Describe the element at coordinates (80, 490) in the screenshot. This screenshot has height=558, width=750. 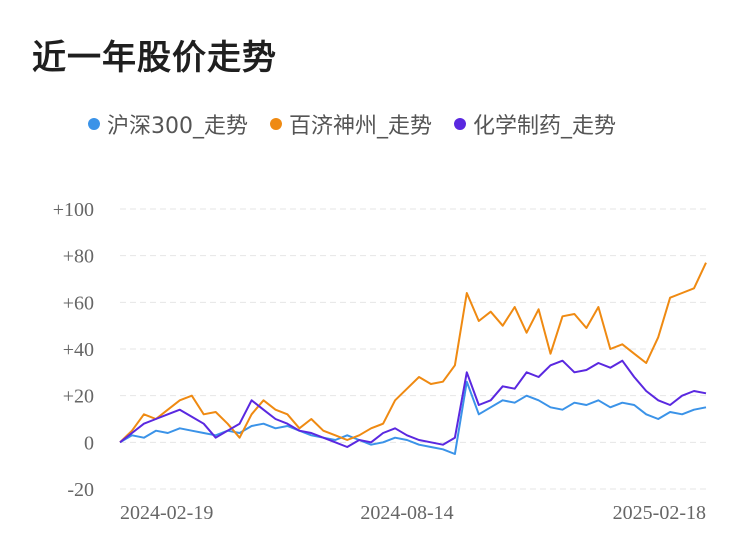
I see `y-tick-label: -20` at that location.